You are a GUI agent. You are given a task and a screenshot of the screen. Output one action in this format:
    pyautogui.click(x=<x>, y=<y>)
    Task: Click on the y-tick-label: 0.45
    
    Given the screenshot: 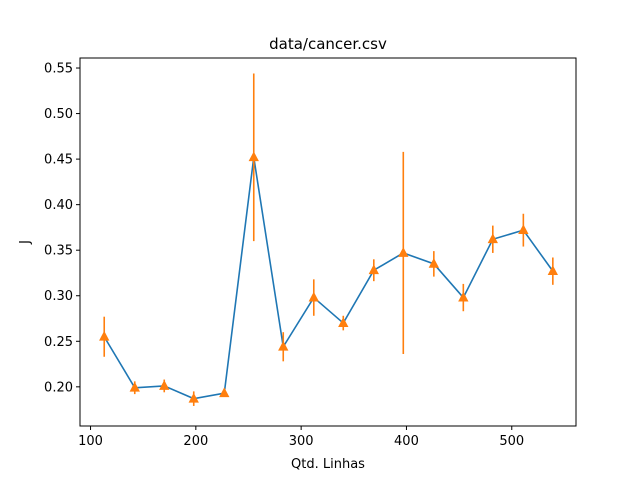 What is the action you would take?
    pyautogui.click(x=58, y=160)
    